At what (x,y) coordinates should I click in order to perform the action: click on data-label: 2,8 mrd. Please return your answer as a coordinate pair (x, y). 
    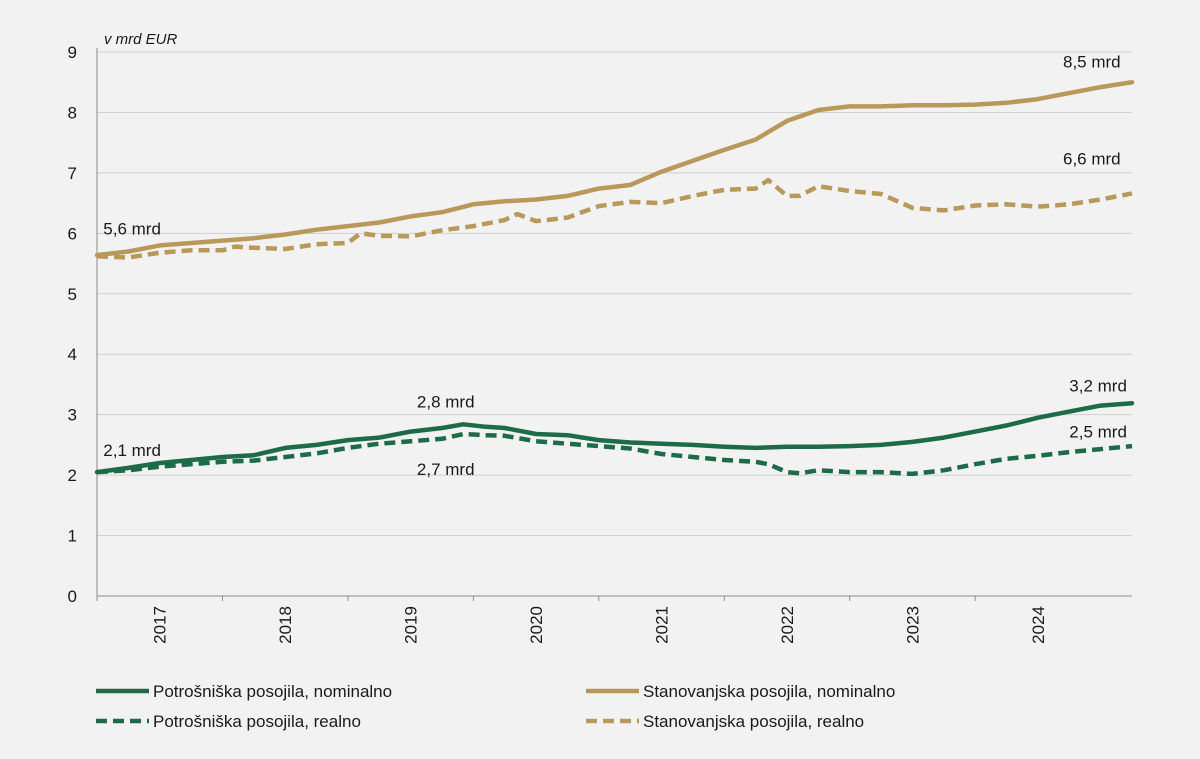
    Looking at the image, I should click on (446, 401).